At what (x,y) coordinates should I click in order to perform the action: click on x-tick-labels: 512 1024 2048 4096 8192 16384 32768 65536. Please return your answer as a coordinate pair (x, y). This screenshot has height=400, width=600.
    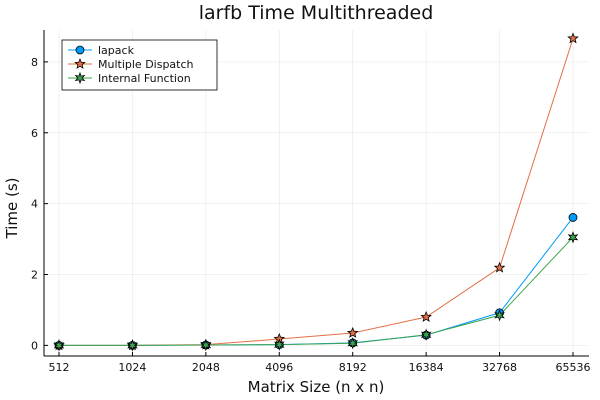
    Looking at the image, I should click on (320, 367).